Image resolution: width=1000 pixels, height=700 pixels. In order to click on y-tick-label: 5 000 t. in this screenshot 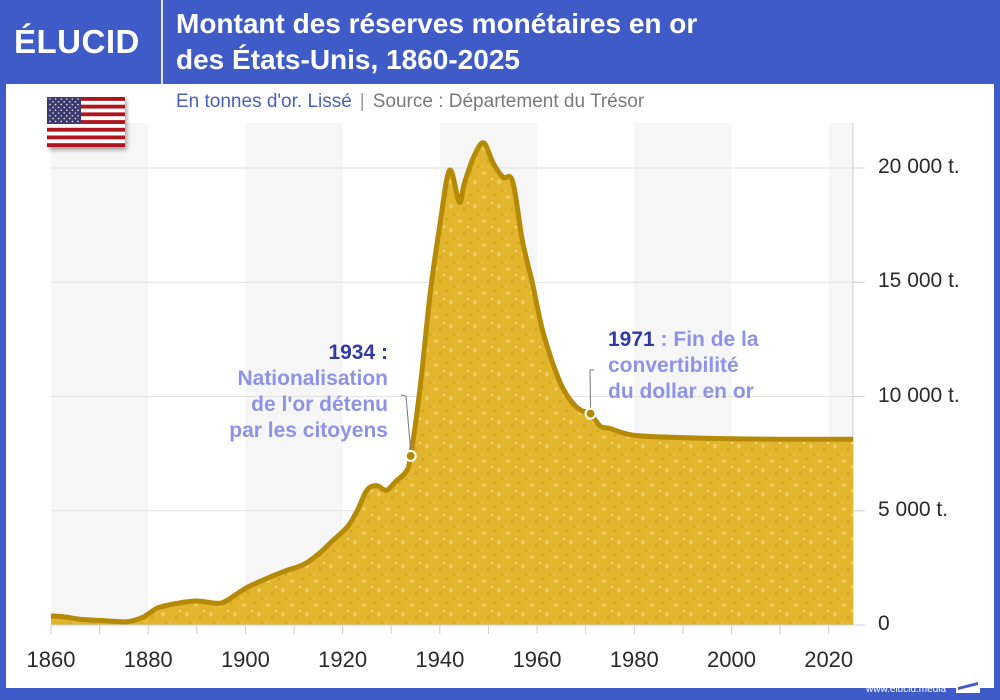, I will do `click(913, 509)`.